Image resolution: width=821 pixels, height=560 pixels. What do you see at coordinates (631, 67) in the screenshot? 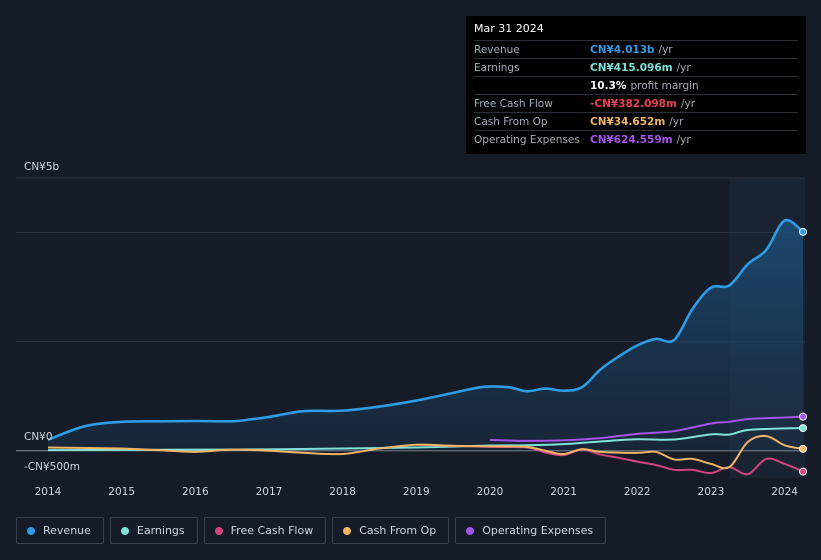
I see `tooltip-row-value: CN¥415.096m` at bounding box center [631, 67].